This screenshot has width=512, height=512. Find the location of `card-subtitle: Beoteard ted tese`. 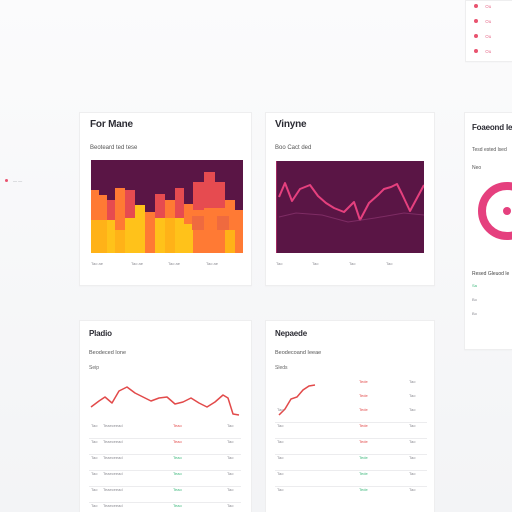

card-subtitle: Beoteard ted tese is located at coordinates (114, 148).